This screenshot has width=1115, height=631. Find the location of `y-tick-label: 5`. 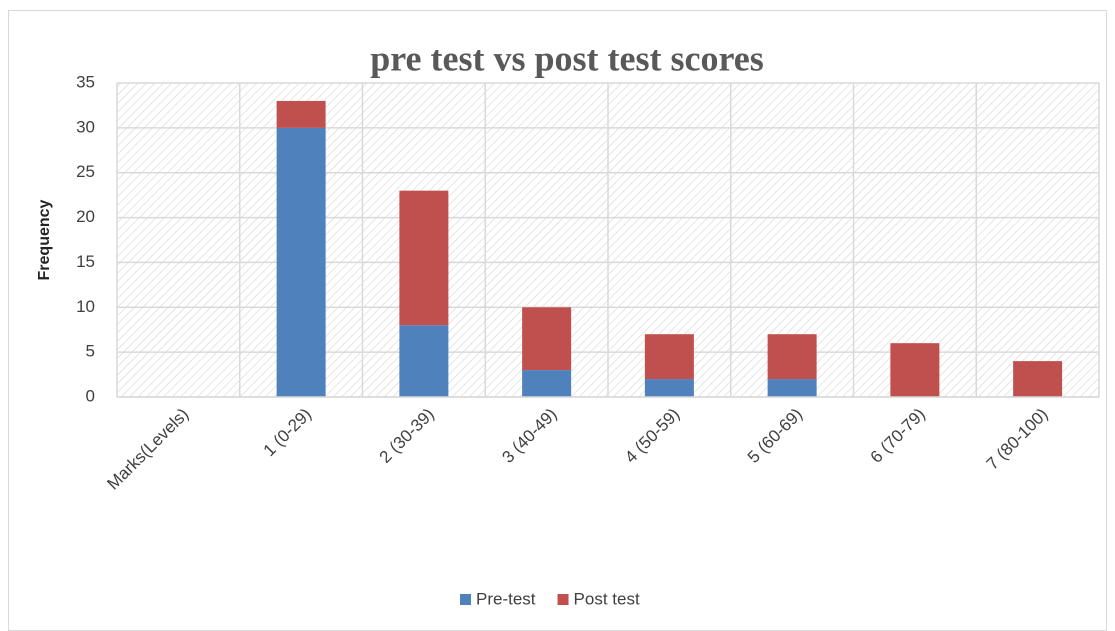

y-tick-label: 5 is located at coordinates (90, 351).